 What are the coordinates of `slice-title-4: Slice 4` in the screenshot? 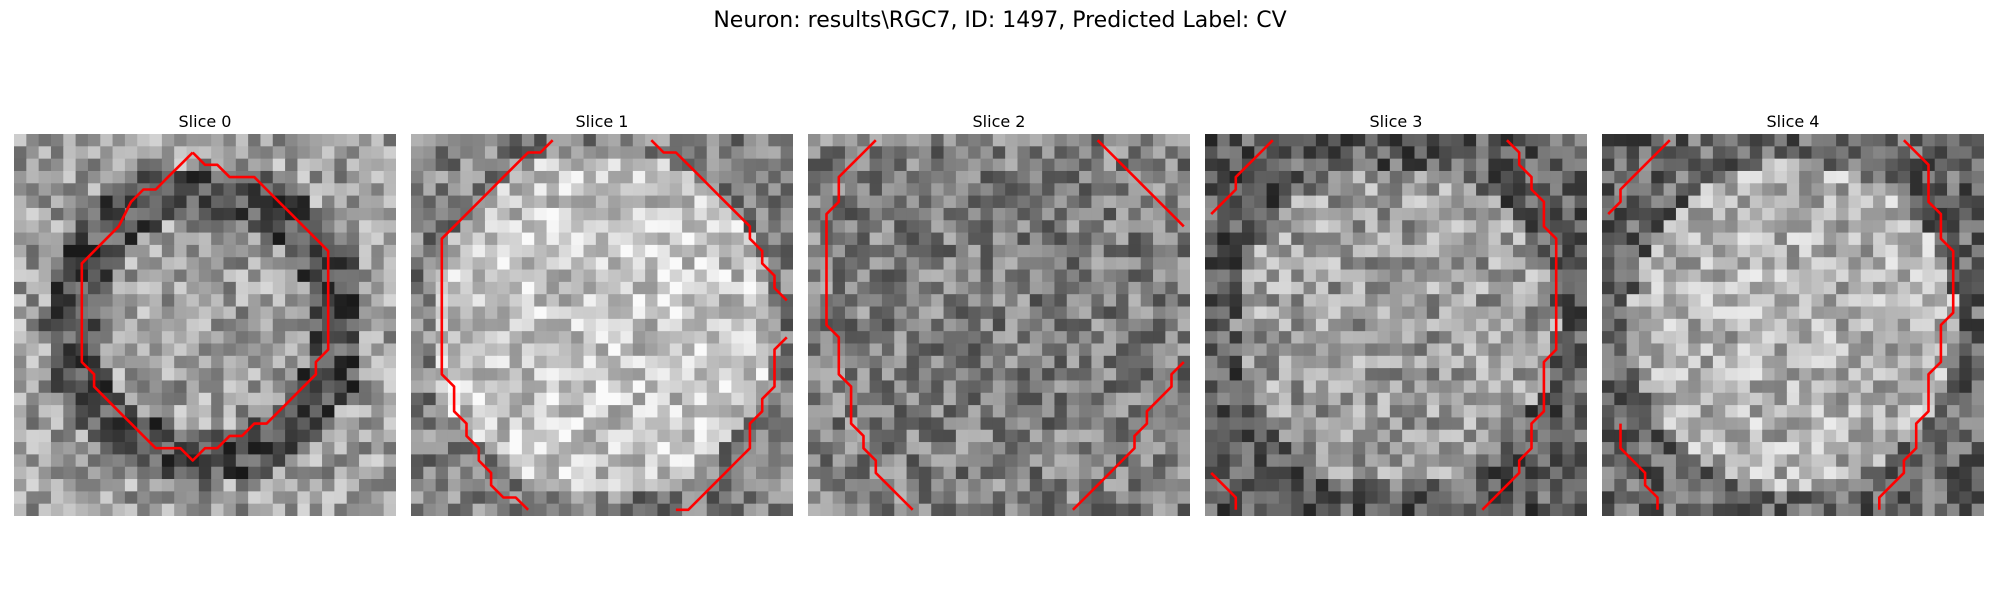 It's located at (1793, 121).